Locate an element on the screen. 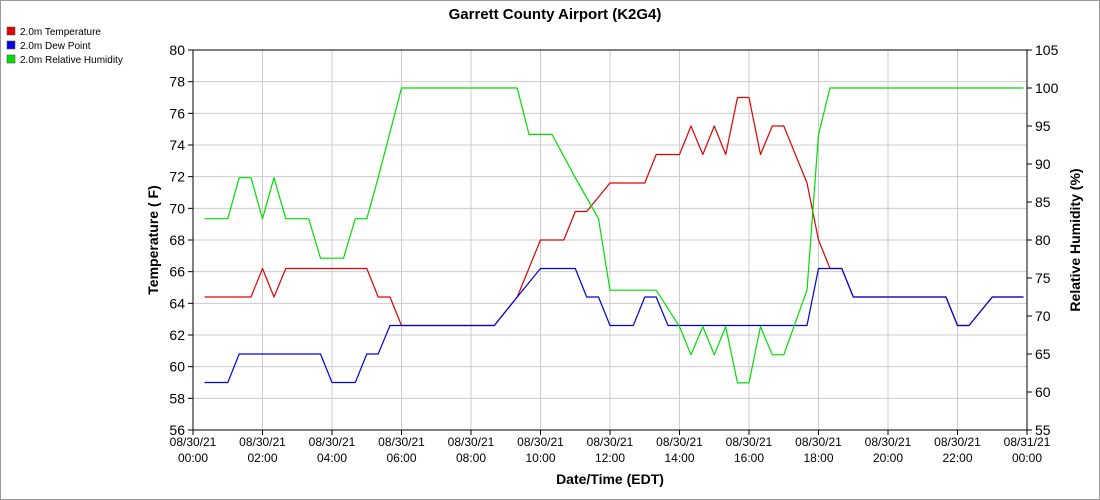  y-tick-label: 56 is located at coordinates (177, 430).